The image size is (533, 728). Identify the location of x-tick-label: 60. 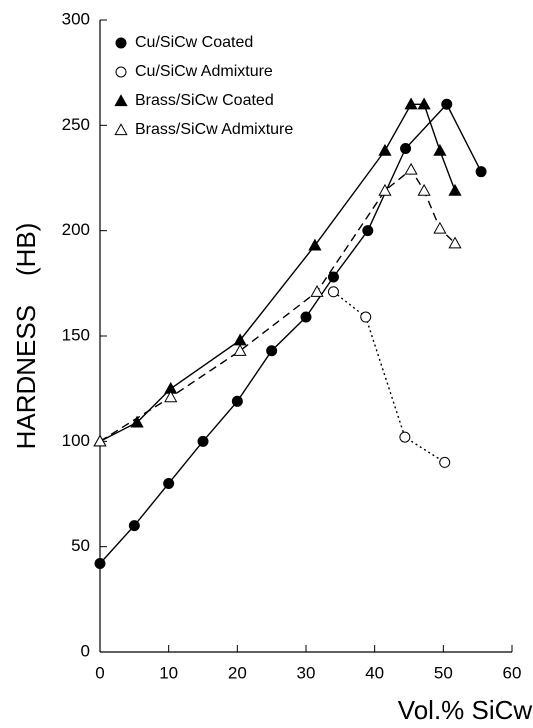
(512, 672).